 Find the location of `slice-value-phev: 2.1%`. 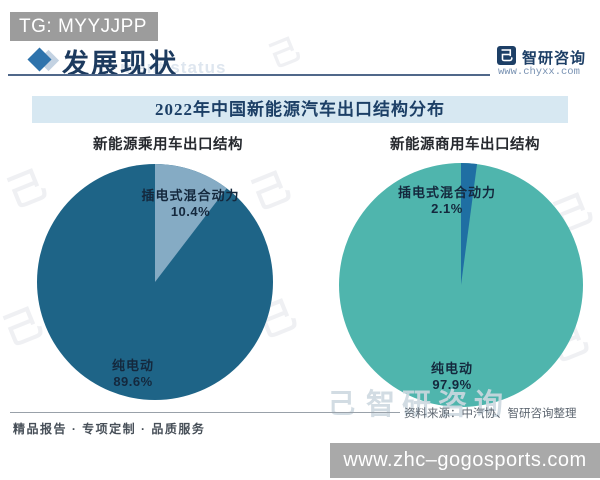

slice-value-phev: 2.1% is located at coordinates (447, 208).